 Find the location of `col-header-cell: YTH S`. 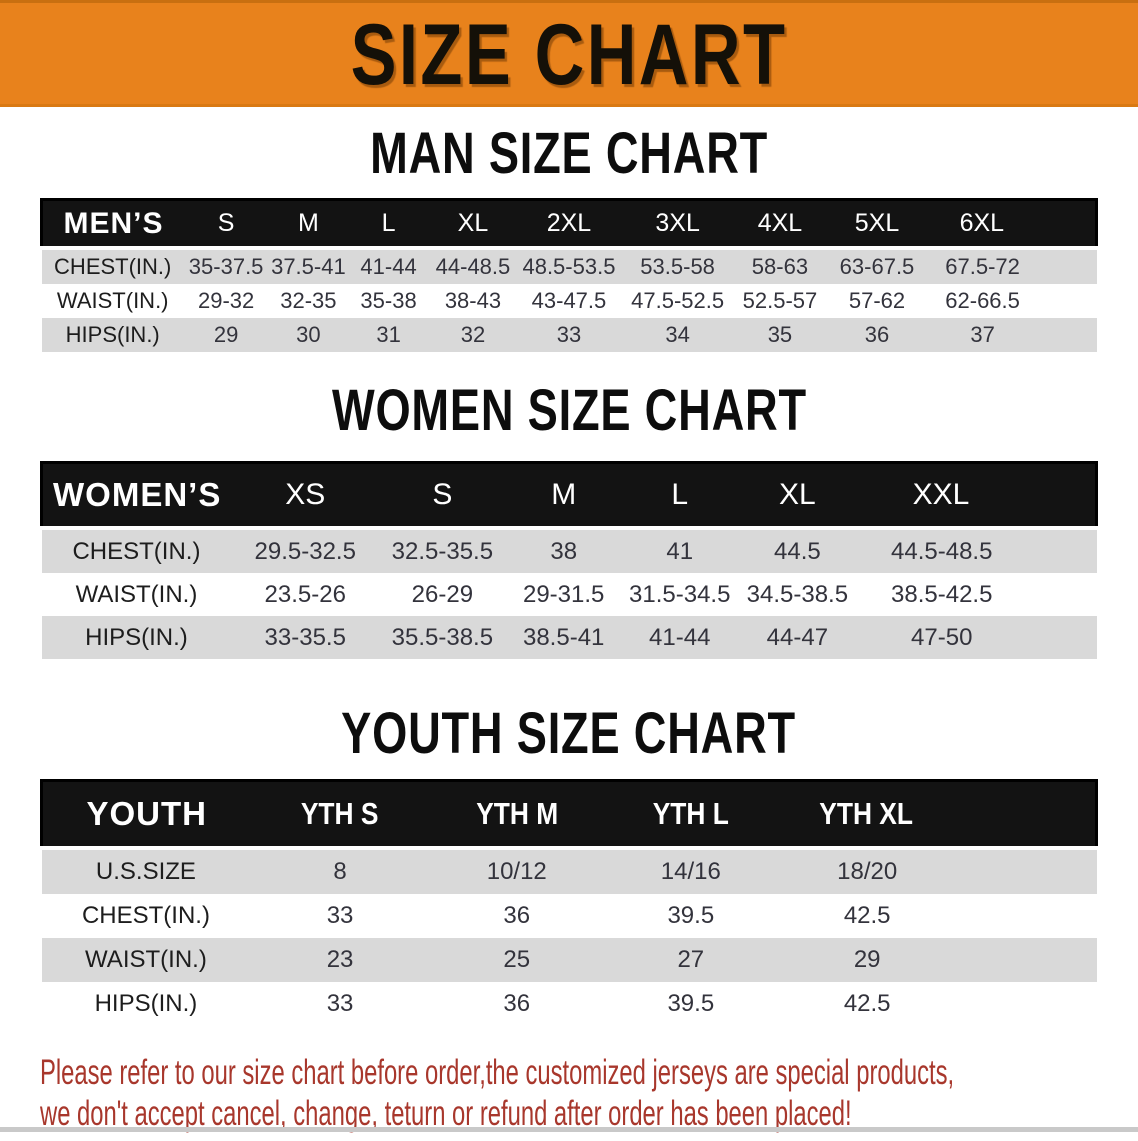

col-header-cell: YTH S is located at coordinates (340, 814).